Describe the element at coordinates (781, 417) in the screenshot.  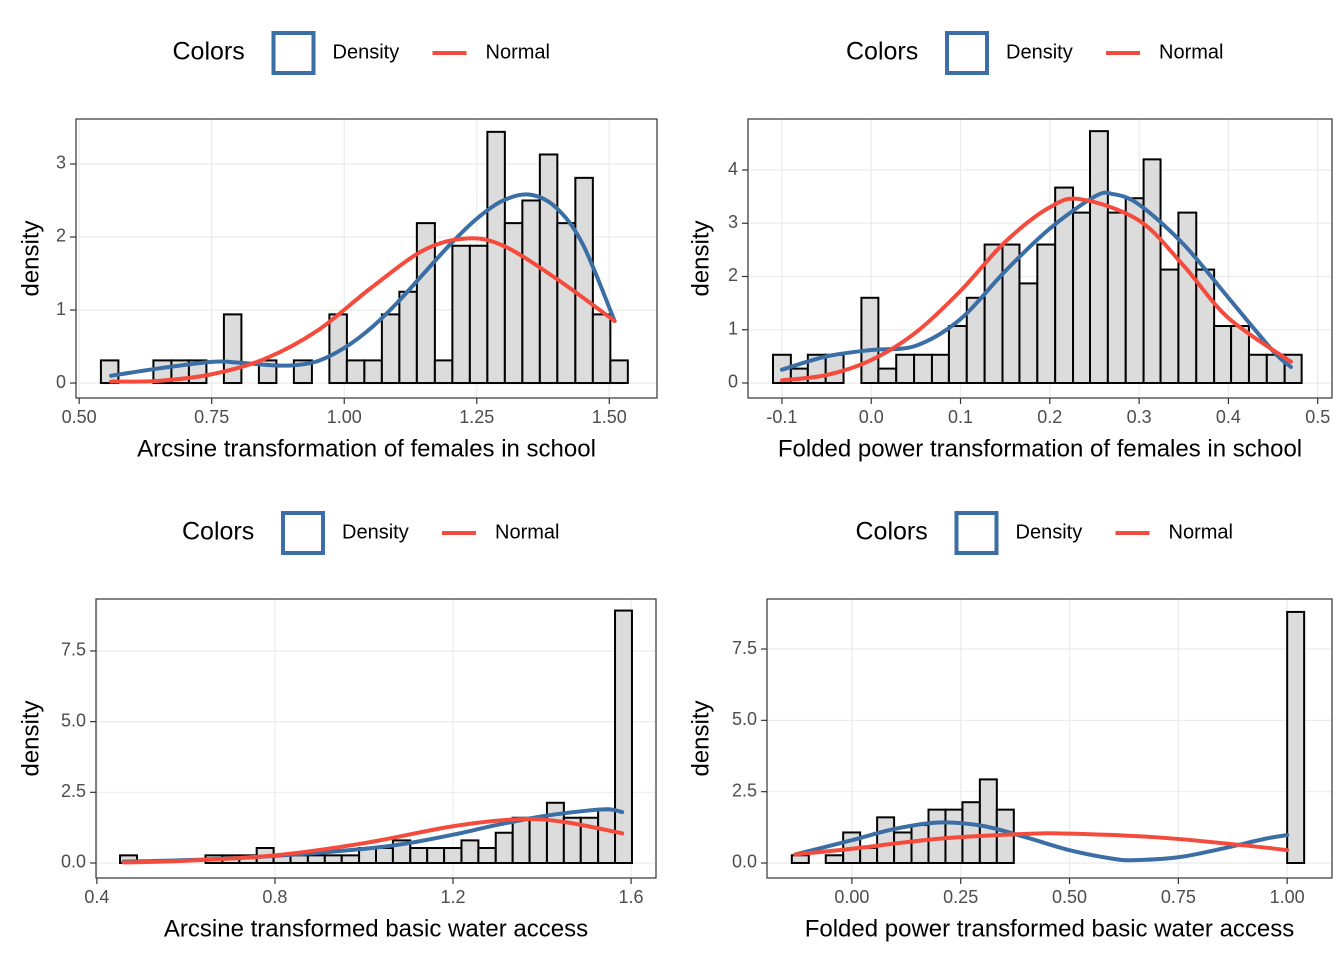
I see `x-tick-label: -0.1` at that location.